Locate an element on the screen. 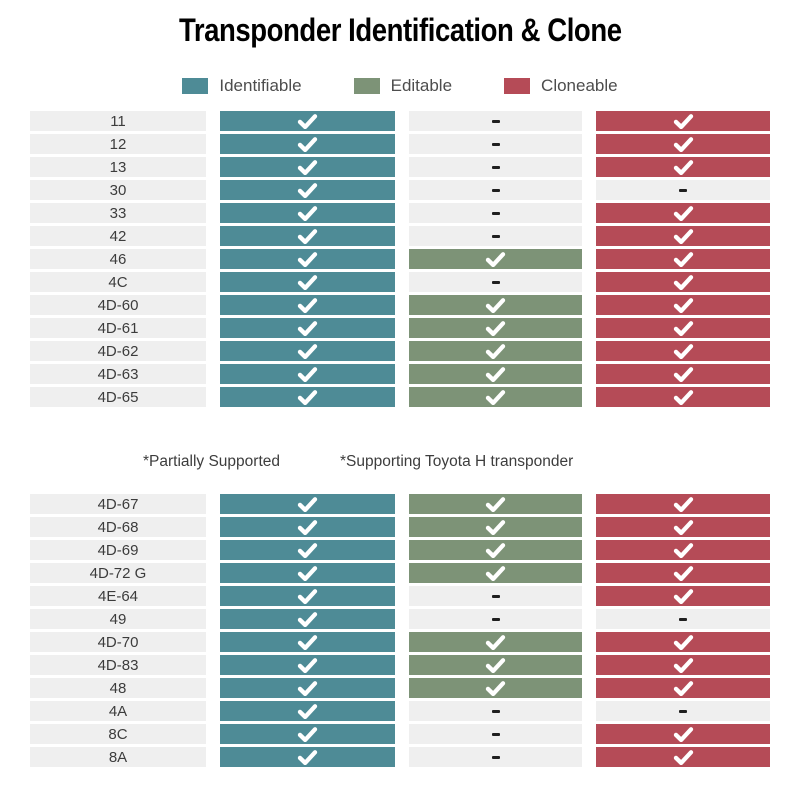  row-label: 4D-67 is located at coordinates (118, 504).